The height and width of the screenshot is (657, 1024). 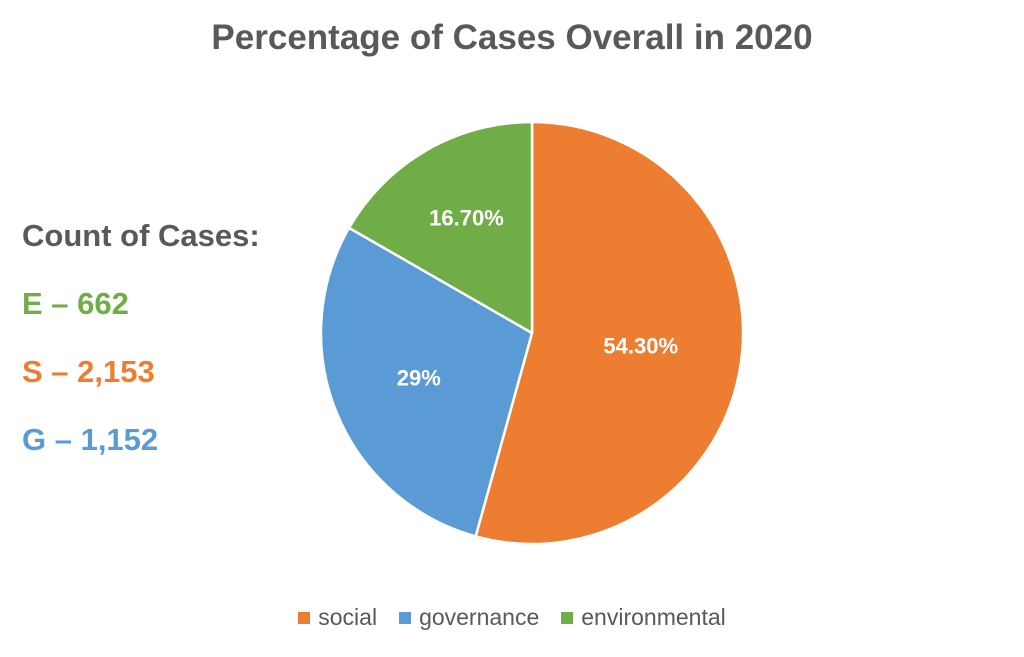 I want to click on legend-item-environmental: environmental, so click(x=643, y=617).